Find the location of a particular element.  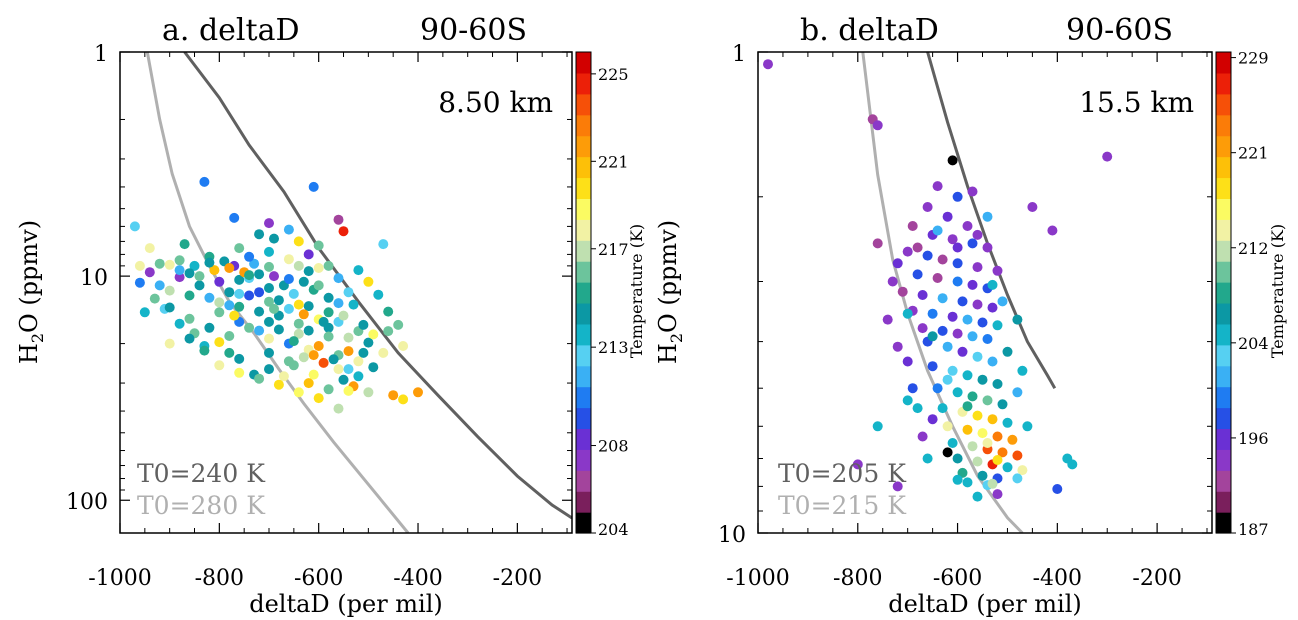

panel-b-y-axis-title: H2O (ppmv) is located at coordinates (670, 292).